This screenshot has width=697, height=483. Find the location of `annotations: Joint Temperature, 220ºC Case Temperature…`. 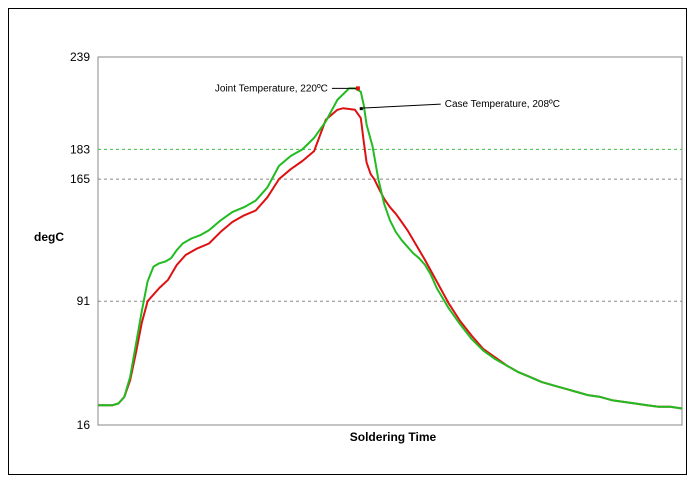

annotations: Joint Temperature, 220ºC Case Temperature… is located at coordinates (387, 97).